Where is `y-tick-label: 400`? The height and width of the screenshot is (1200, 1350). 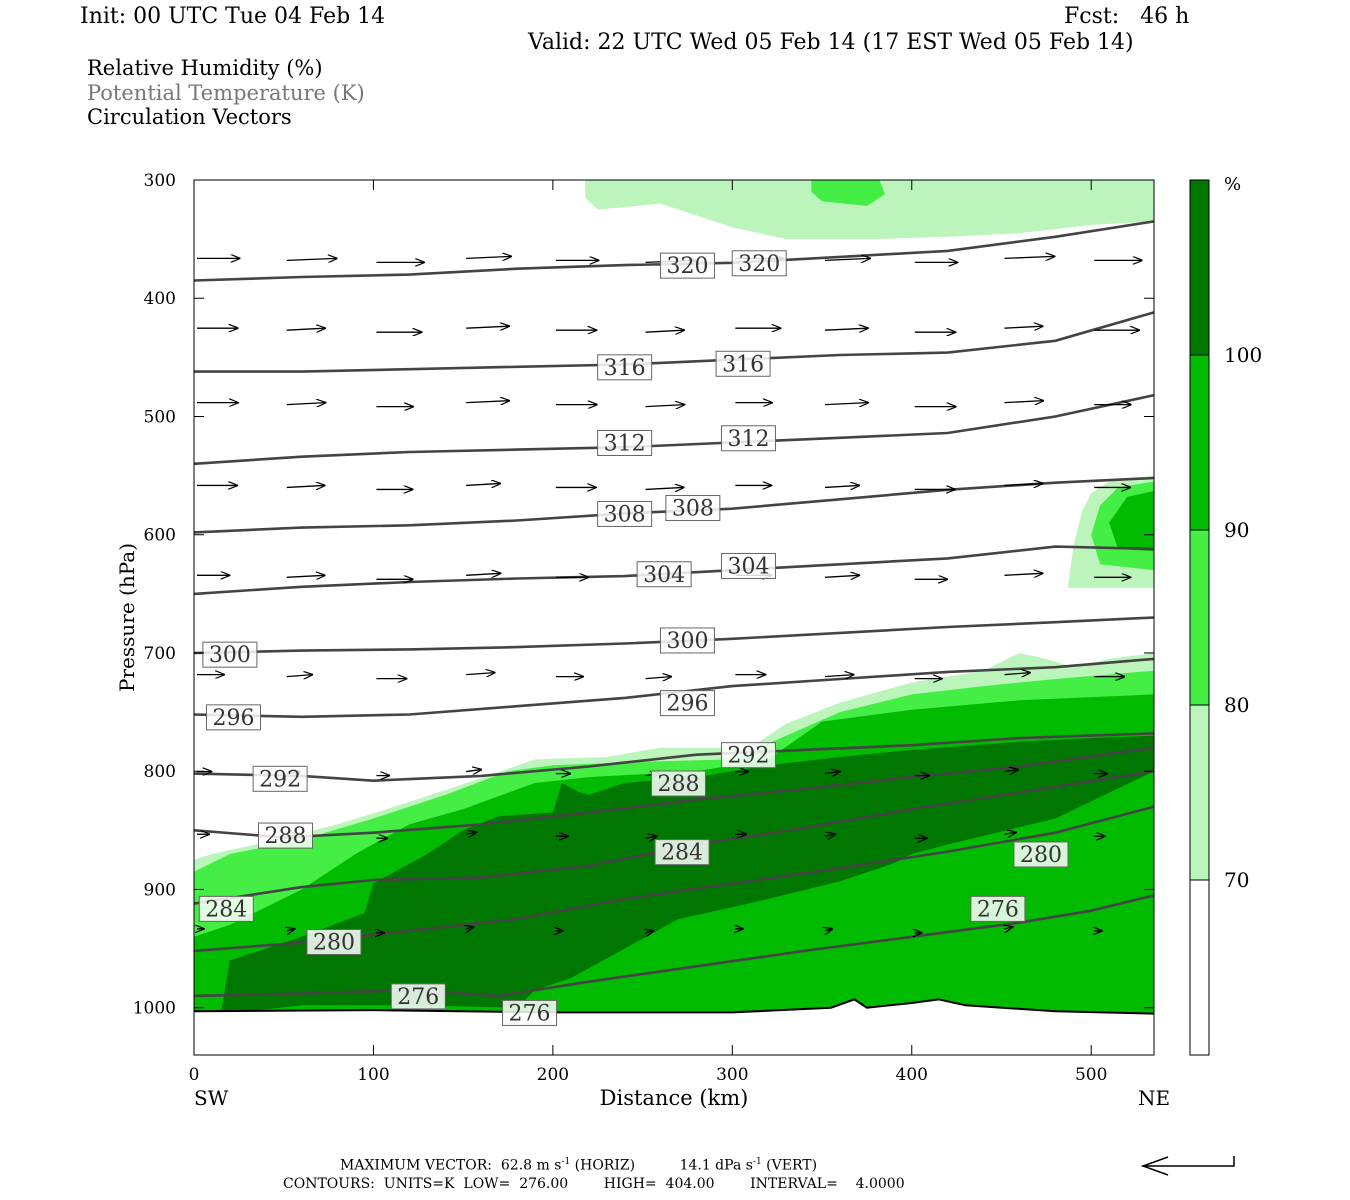 y-tick-label: 400 is located at coordinates (160, 299).